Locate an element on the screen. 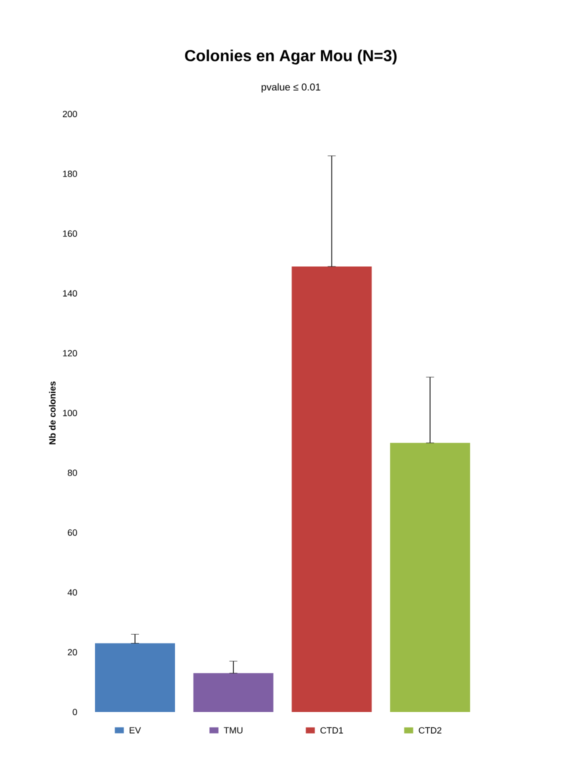  x-tick-label: CTD2 is located at coordinates (430, 730).